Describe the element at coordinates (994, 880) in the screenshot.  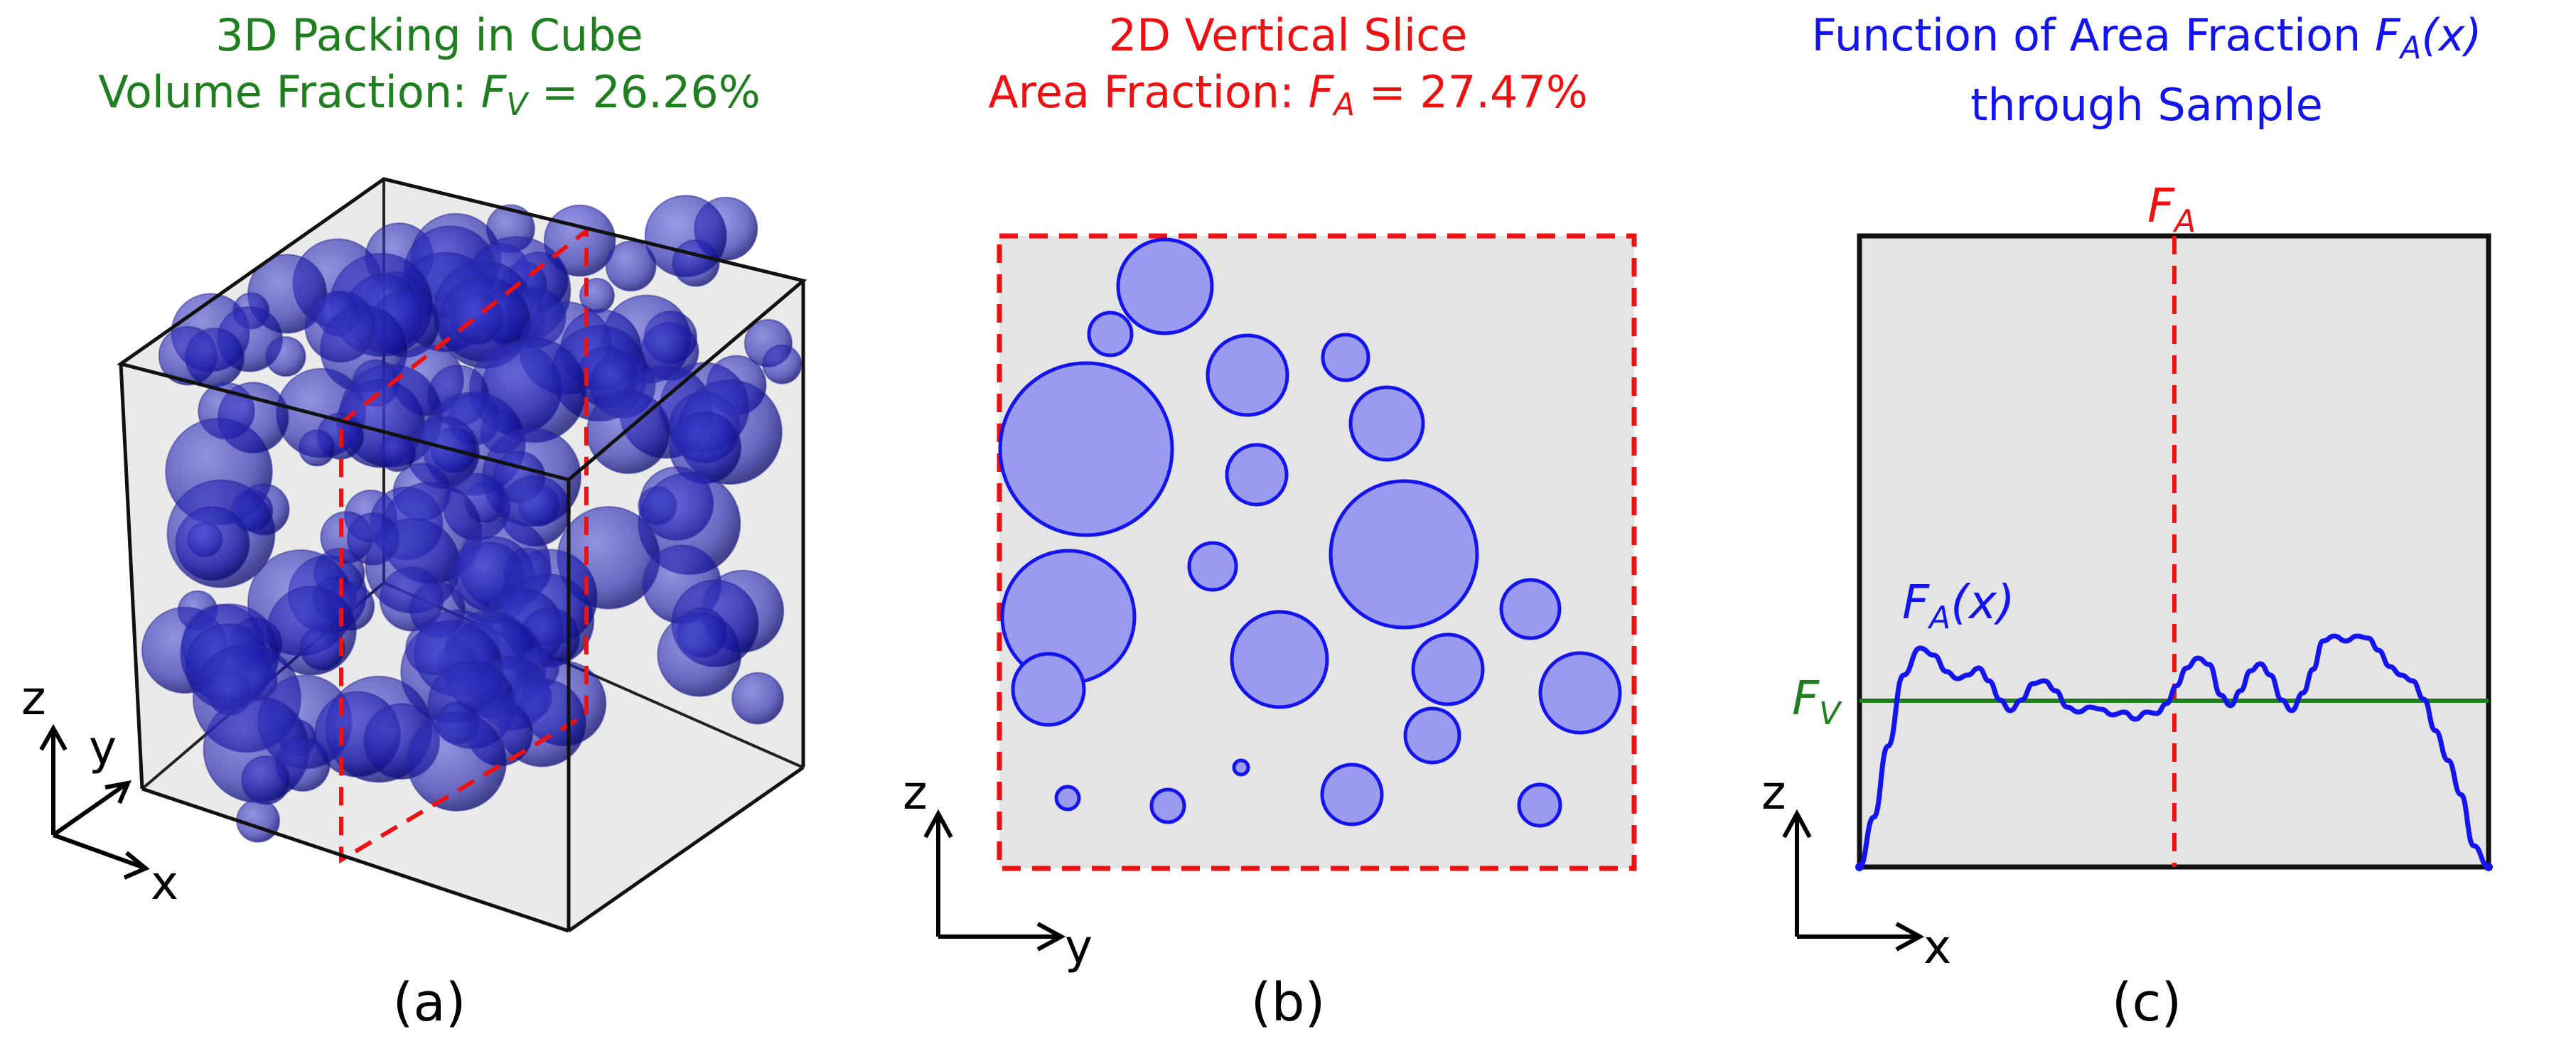
I see `axes-triad-b` at that location.